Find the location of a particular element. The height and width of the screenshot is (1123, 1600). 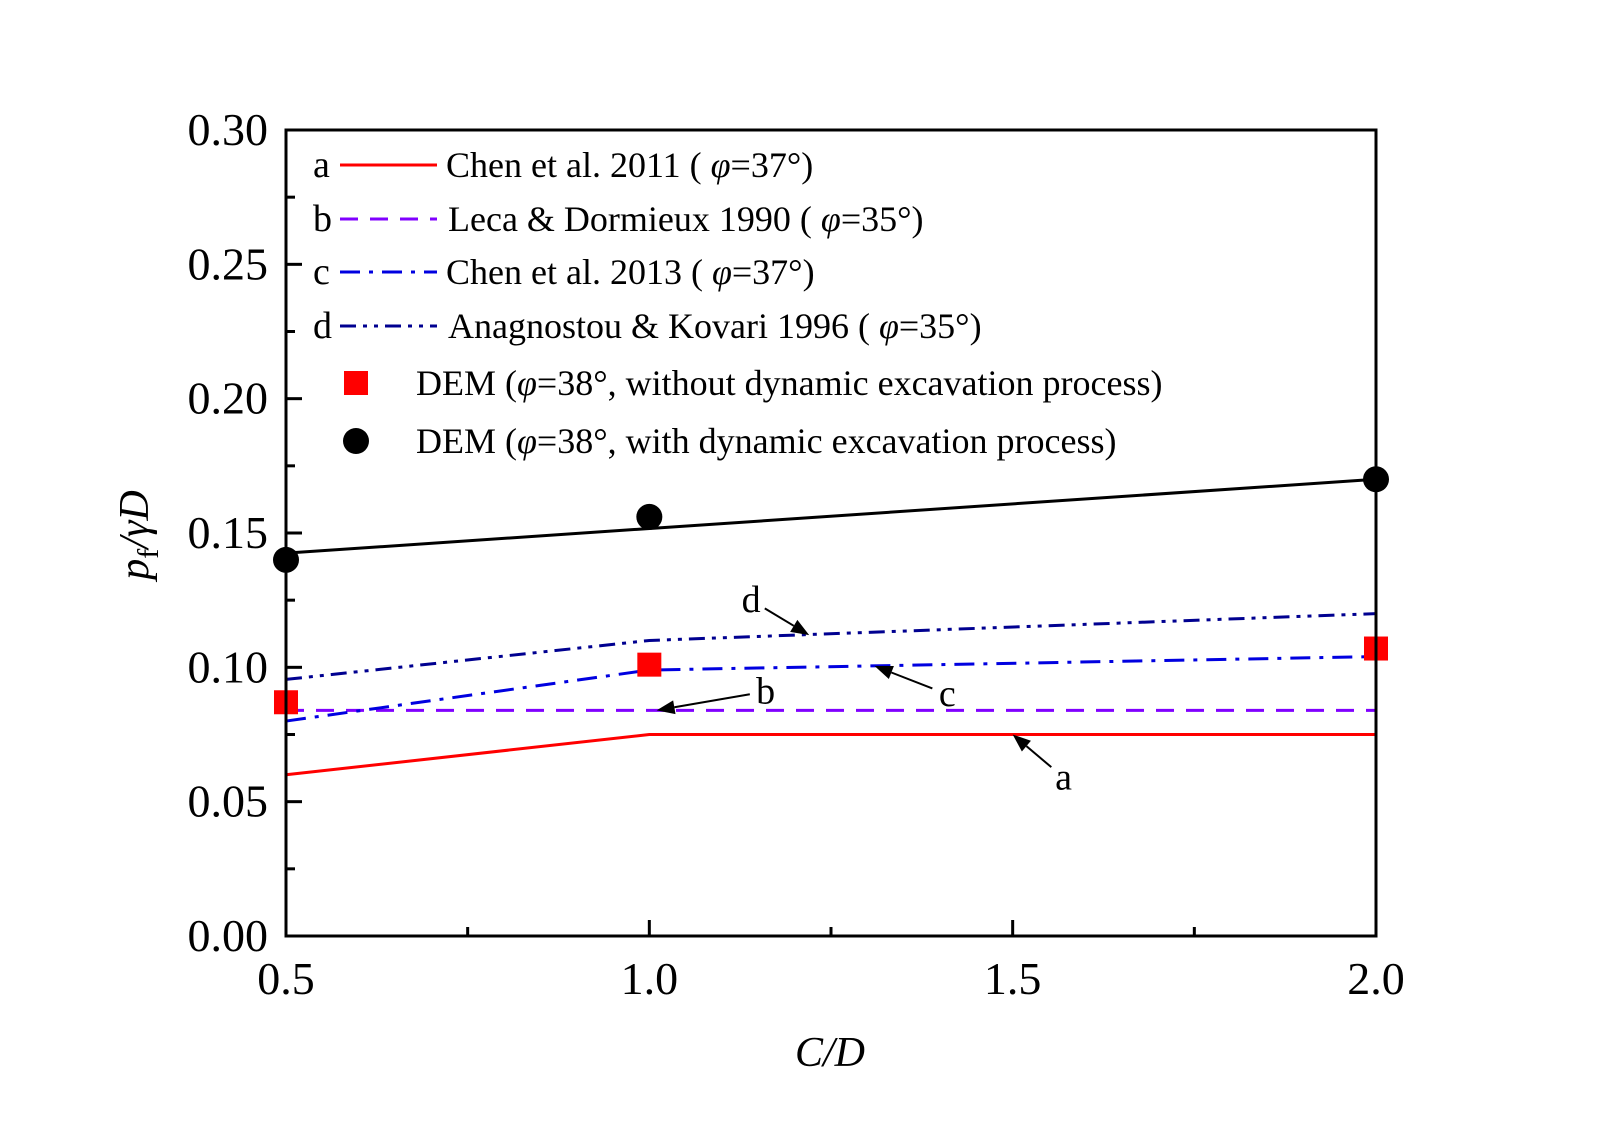

x-tick-label: 1.5 is located at coordinates (1013, 978).